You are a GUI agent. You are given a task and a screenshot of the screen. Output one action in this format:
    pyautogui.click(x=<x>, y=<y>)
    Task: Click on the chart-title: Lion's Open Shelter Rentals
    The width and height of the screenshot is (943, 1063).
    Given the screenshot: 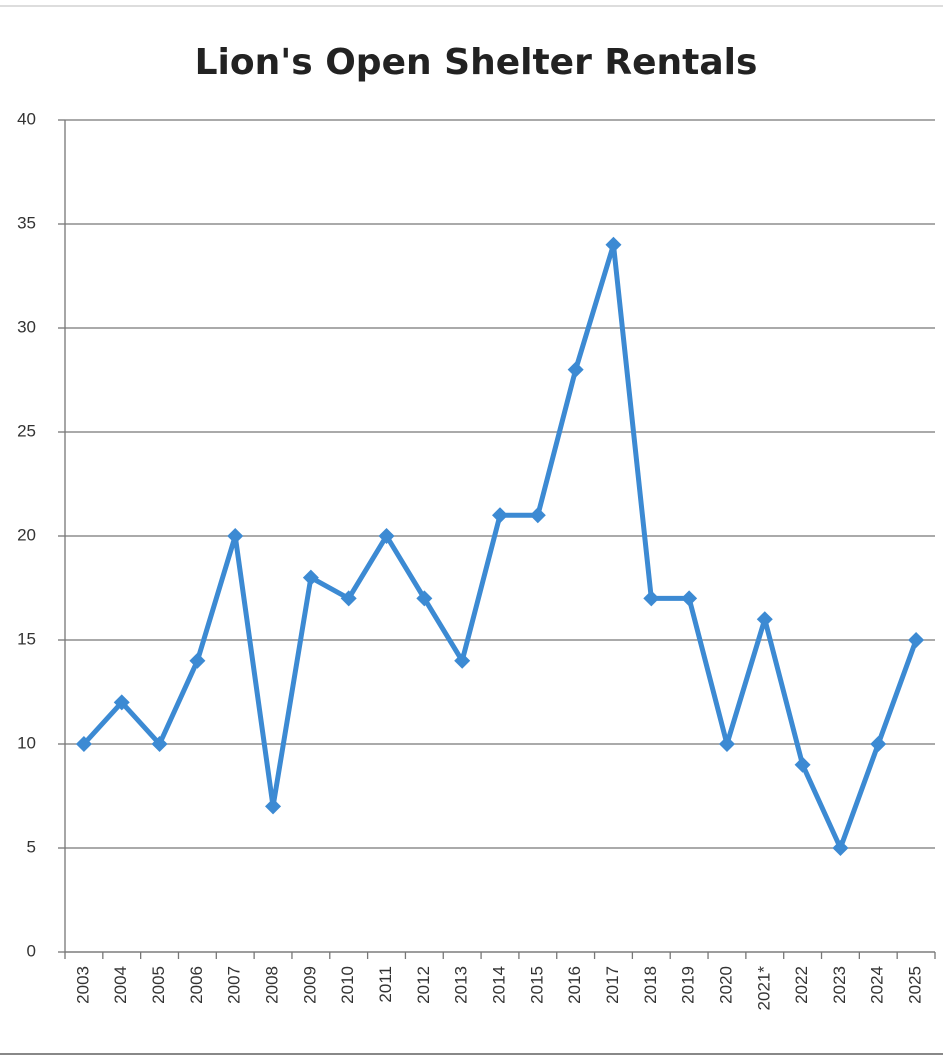 What is the action you would take?
    pyautogui.click(x=476, y=62)
    